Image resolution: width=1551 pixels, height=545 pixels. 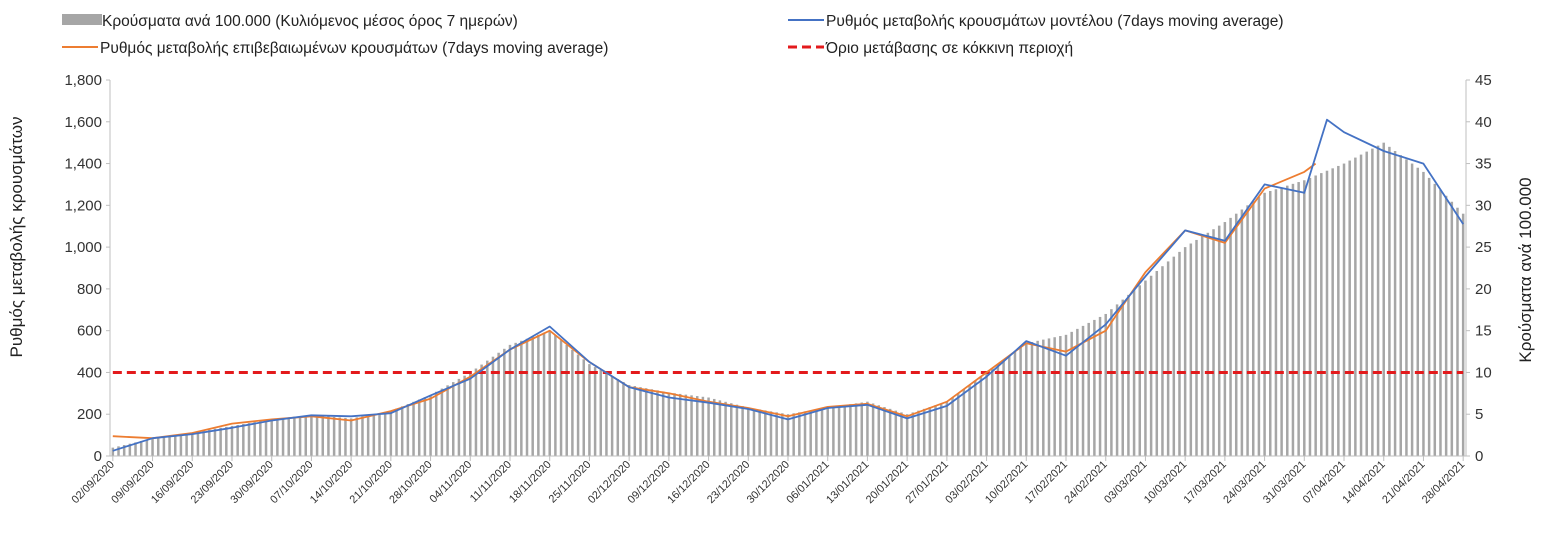 I want to click on x-tick-label: 28/10/2020, so click(x=410, y=482).